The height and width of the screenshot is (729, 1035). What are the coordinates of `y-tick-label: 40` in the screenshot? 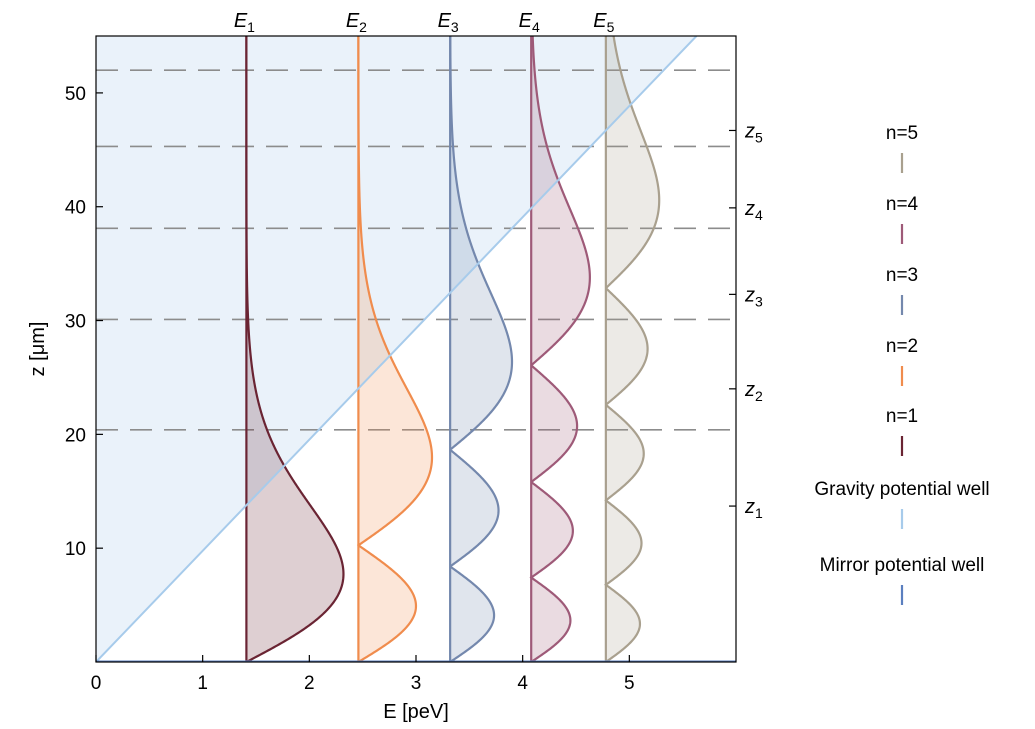 It's located at (75, 208).